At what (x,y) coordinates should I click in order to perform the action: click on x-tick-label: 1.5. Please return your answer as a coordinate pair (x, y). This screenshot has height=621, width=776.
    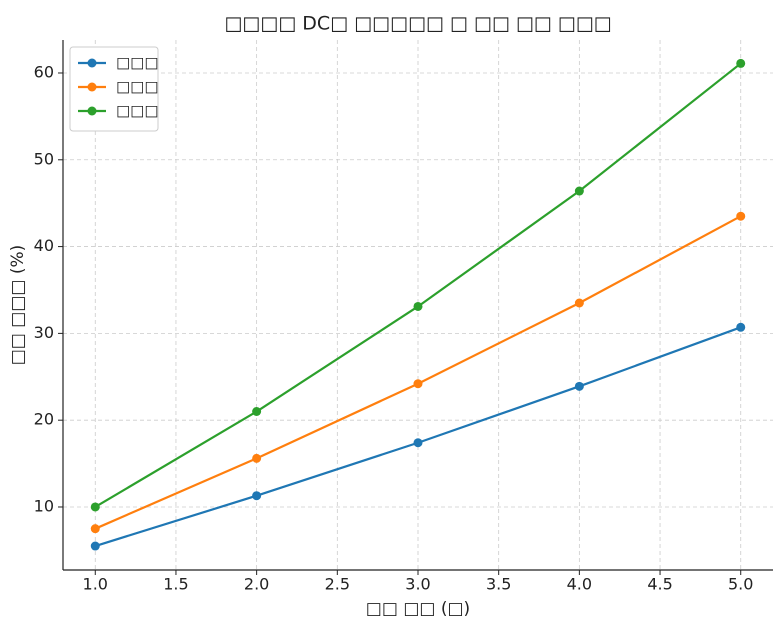
    Looking at the image, I should click on (175, 584).